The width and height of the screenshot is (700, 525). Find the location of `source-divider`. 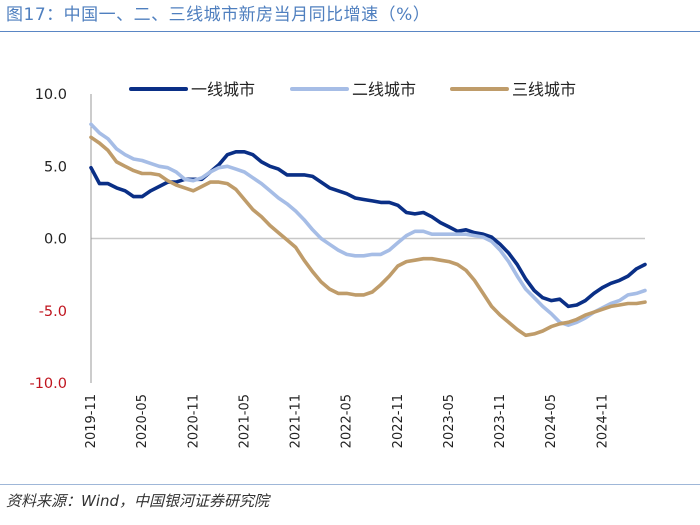

source-divider is located at coordinates (350, 484).